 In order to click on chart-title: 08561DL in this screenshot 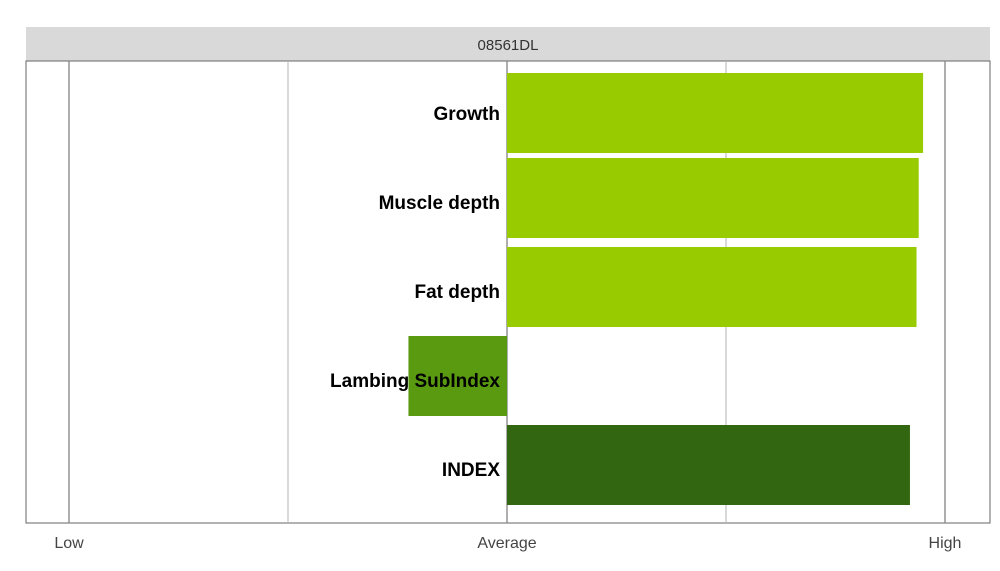, I will do `click(508, 45)`.